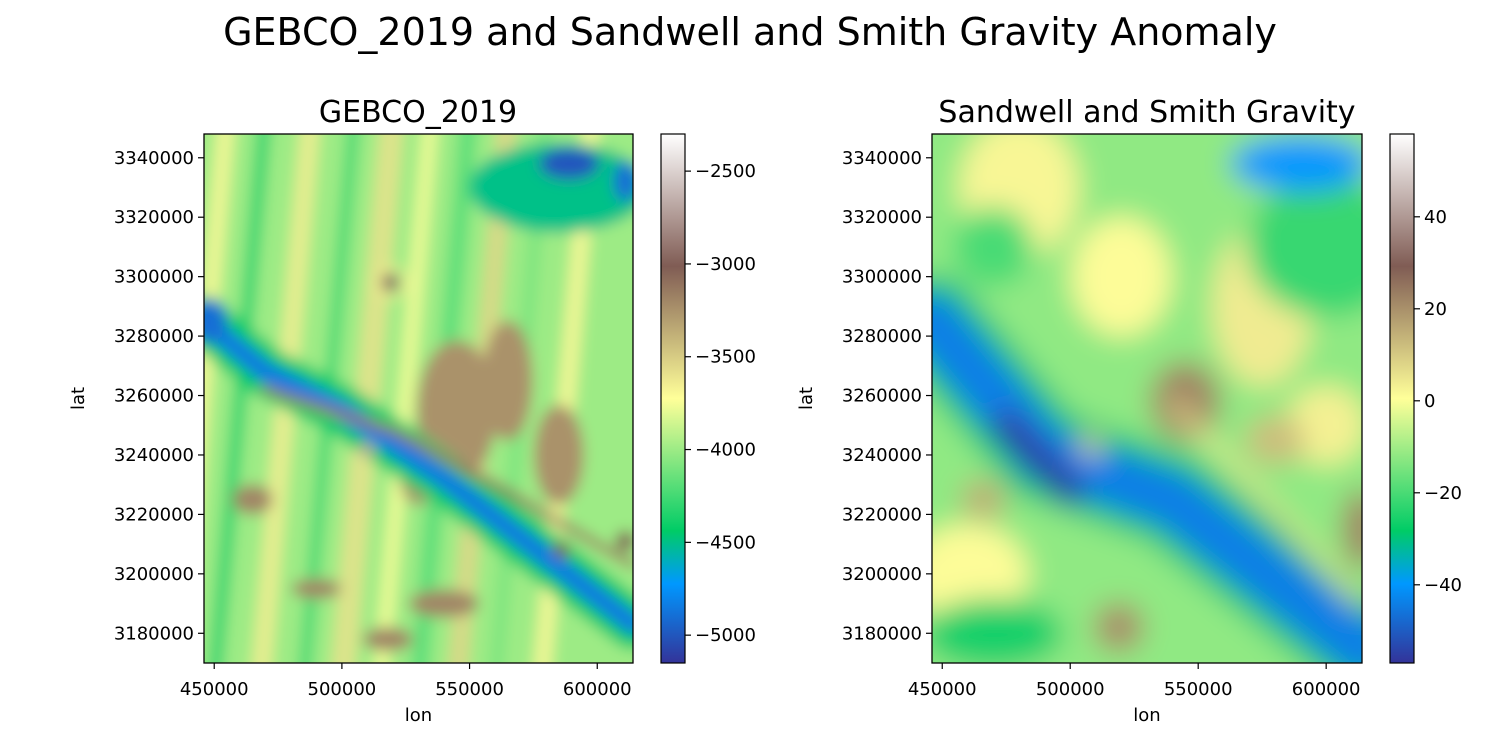 This screenshot has width=1500, height=750. What do you see at coordinates (725, 264) in the screenshot?
I see `colorbar-tick-label: −3000` at bounding box center [725, 264].